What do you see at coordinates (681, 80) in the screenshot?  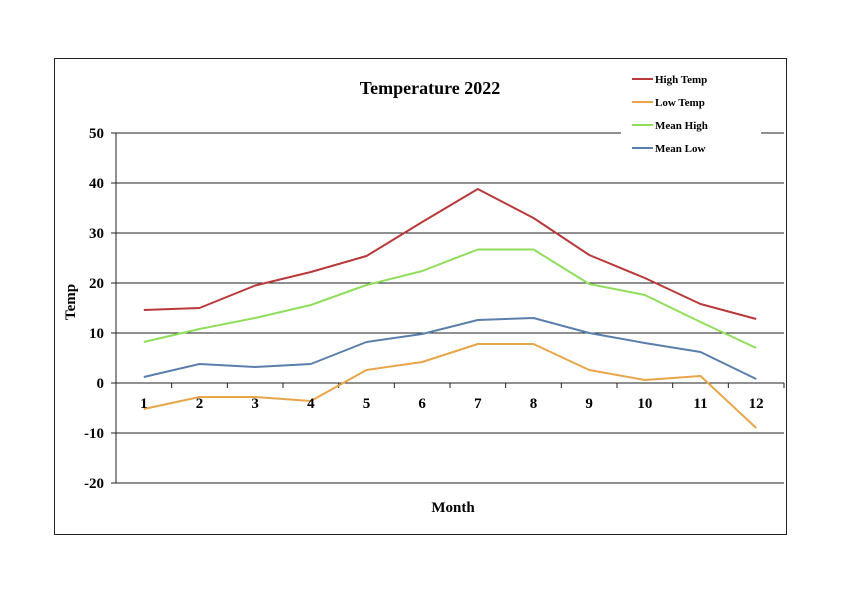 I see `legend-entry: High Temp` at bounding box center [681, 80].